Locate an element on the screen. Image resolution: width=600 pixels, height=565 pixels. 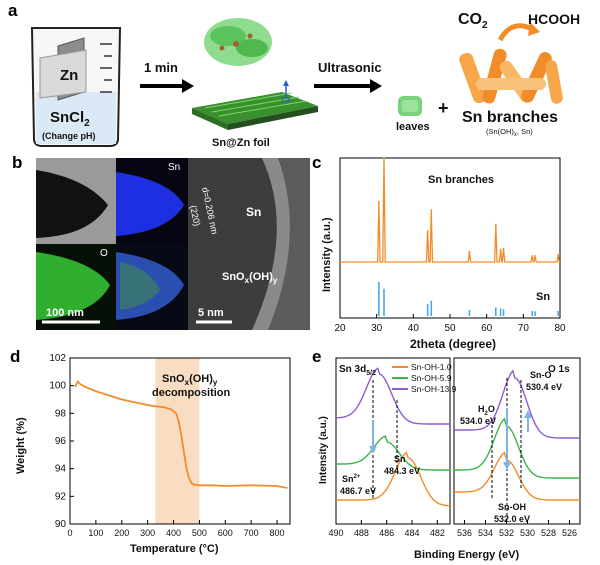
chart-e-guides is located at coordinates (447, 449).